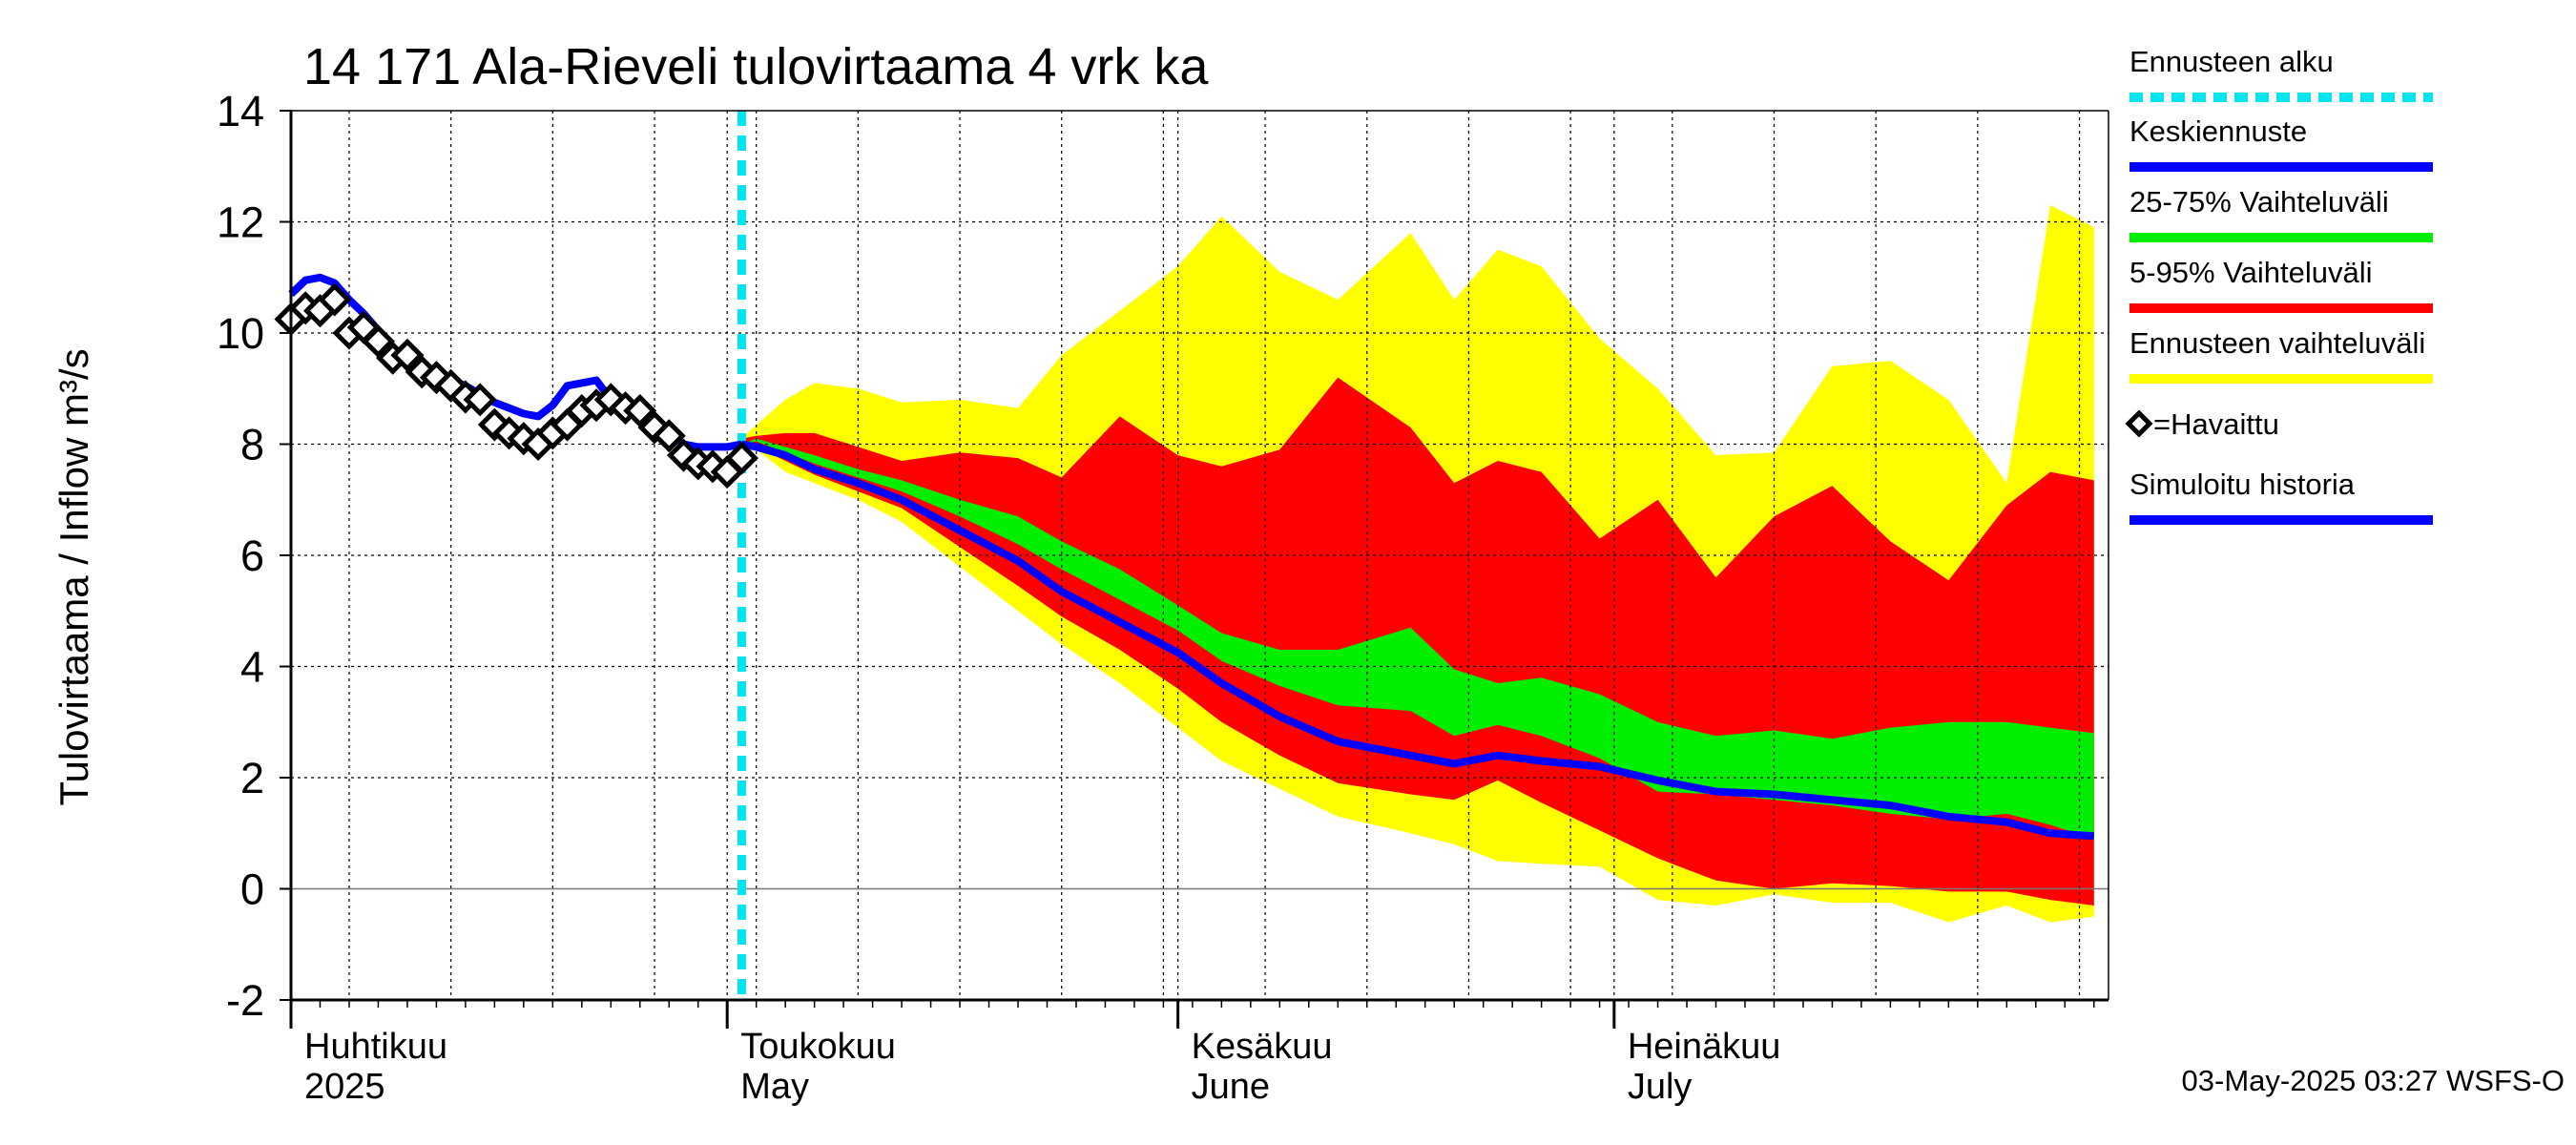 This screenshot has width=2576, height=1145. Describe the element at coordinates (2139, 423) in the screenshot. I see `legend-marker-observed` at that location.